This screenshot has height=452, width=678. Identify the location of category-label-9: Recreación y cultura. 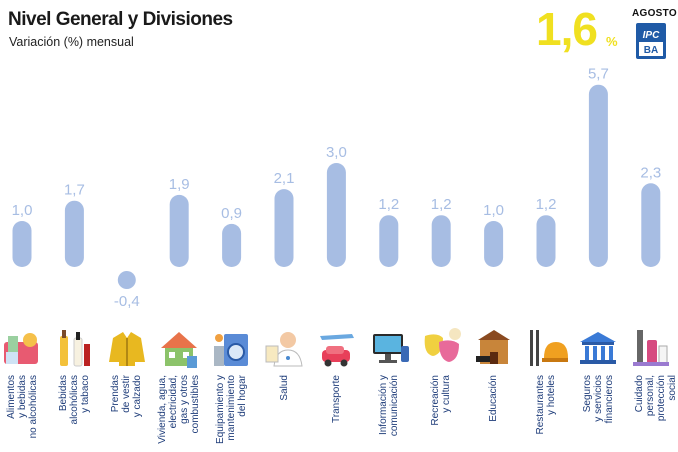
(441, 400).